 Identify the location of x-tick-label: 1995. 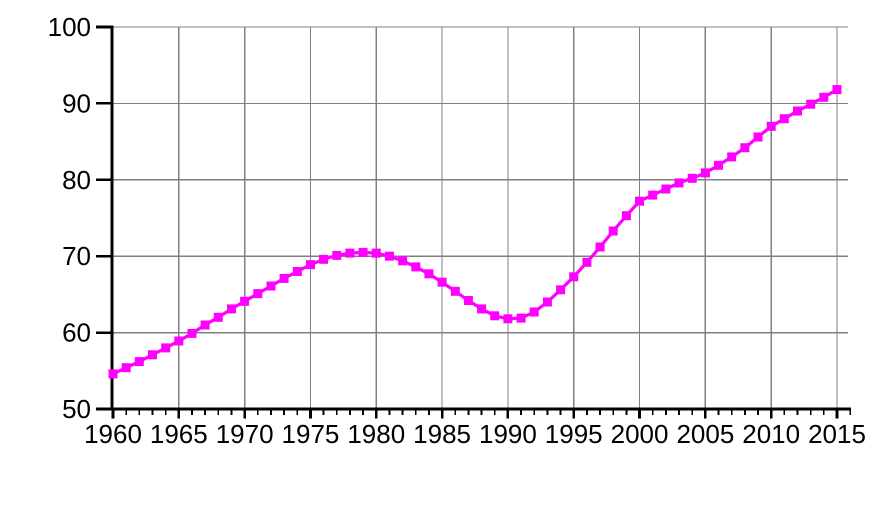
(574, 434).